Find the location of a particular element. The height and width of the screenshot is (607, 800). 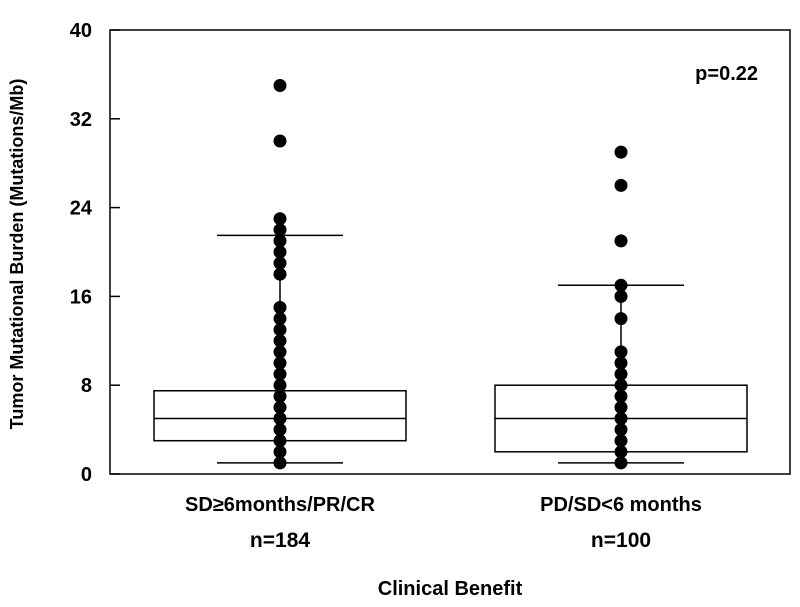

x-category-label: PD/SD<6 months is located at coordinates (621, 505).